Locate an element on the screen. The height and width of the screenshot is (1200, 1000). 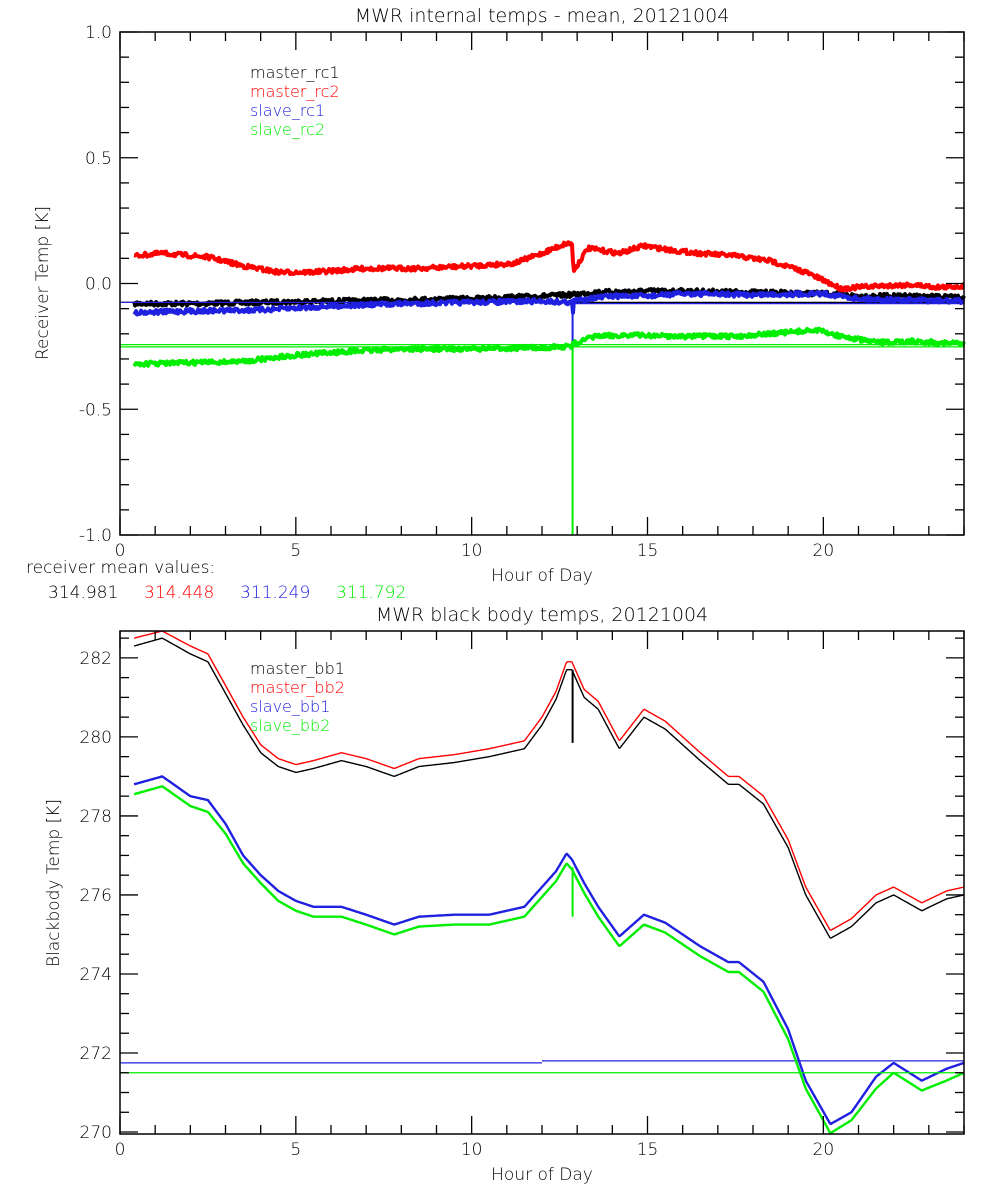
y-tick-label: 278 is located at coordinates (96, 817).